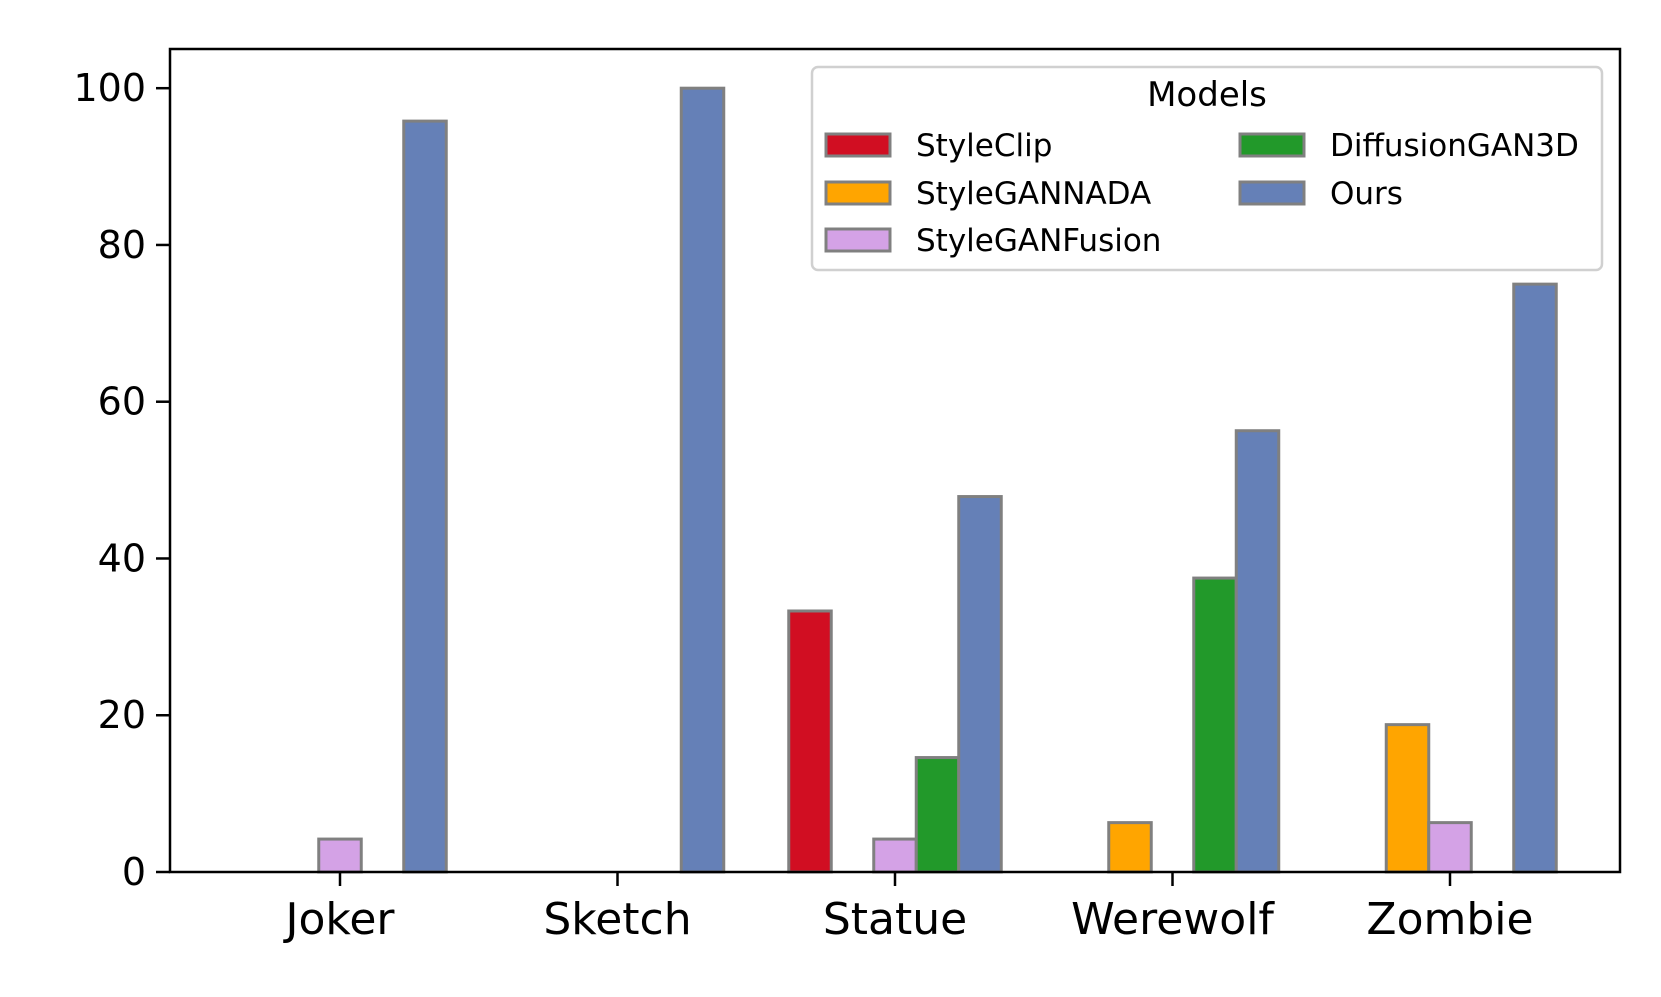 The width and height of the screenshot is (1661, 997). What do you see at coordinates (121, 480) in the screenshot?
I see `y-axis: 0 20 40 60 80 100` at bounding box center [121, 480].